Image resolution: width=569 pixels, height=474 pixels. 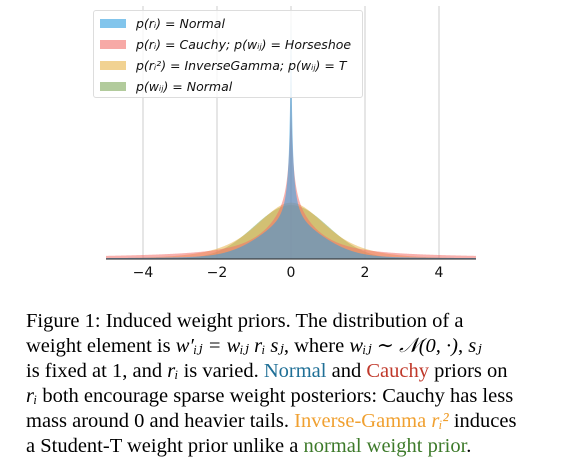 What do you see at coordinates (397, 371) in the screenshot?
I see `caption-cauchy-highlight: Cauchy` at bounding box center [397, 371].